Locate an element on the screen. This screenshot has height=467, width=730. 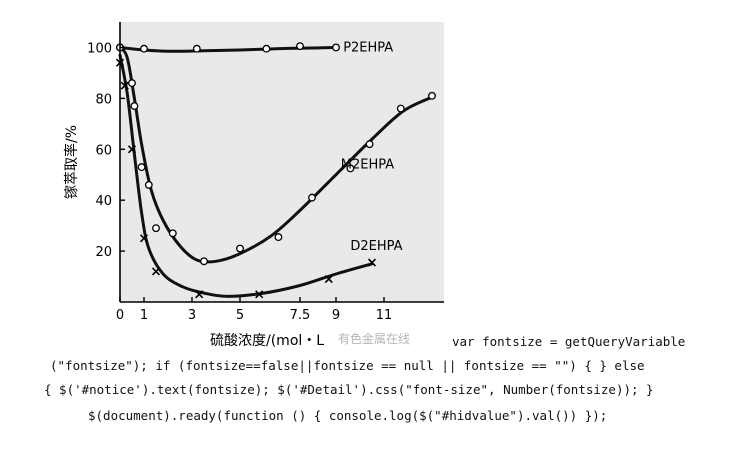
code-line: var fontsize = getQueryVariable is located at coordinates (569, 341).